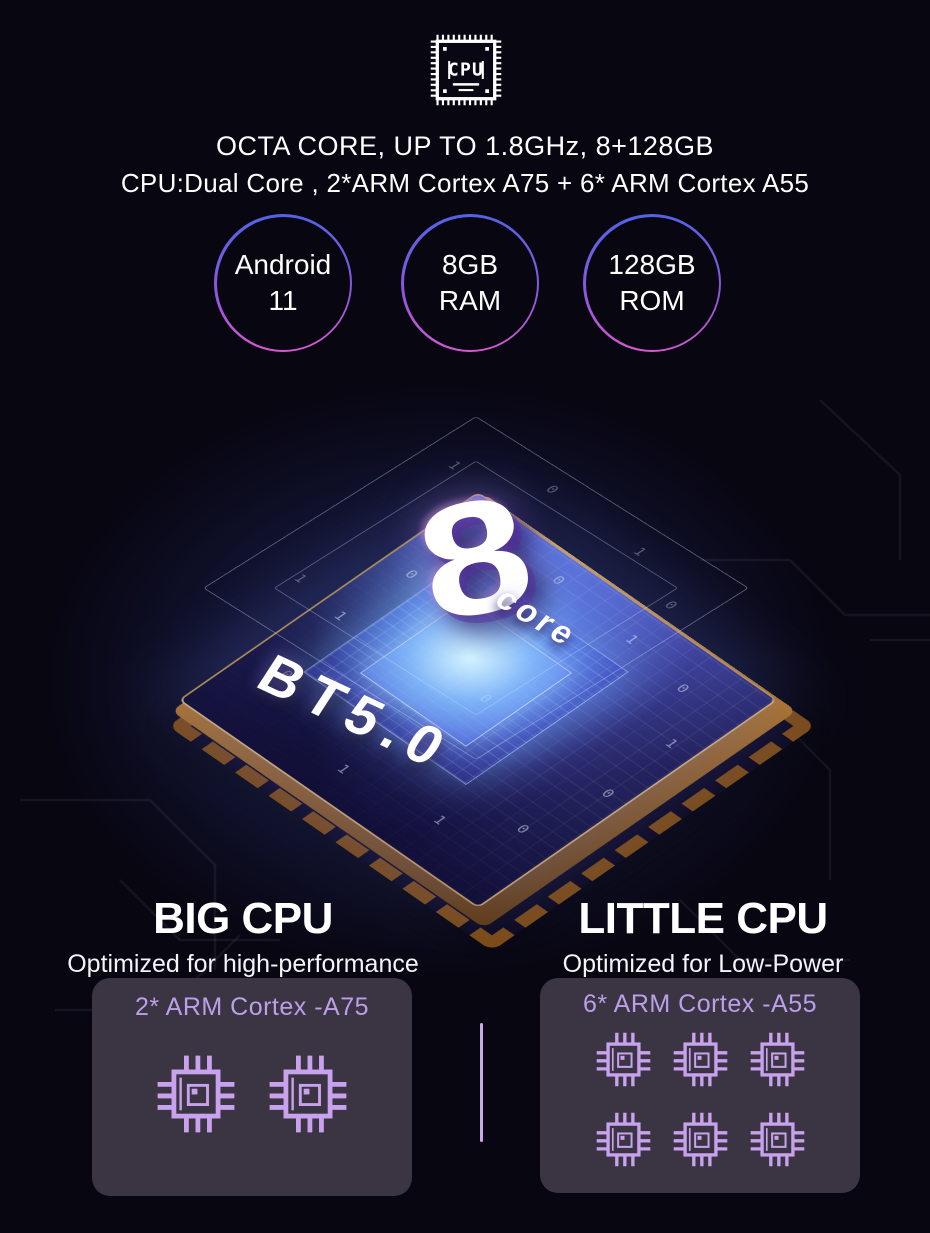  Describe the element at coordinates (470, 300) in the screenshot. I see `badge-line: RAM` at that location.